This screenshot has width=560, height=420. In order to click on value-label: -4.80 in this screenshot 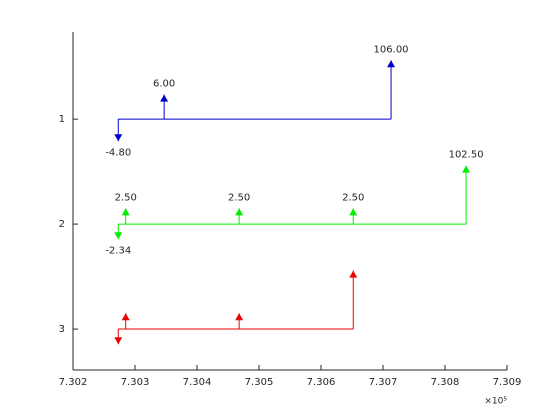, I will do `click(118, 152)`.